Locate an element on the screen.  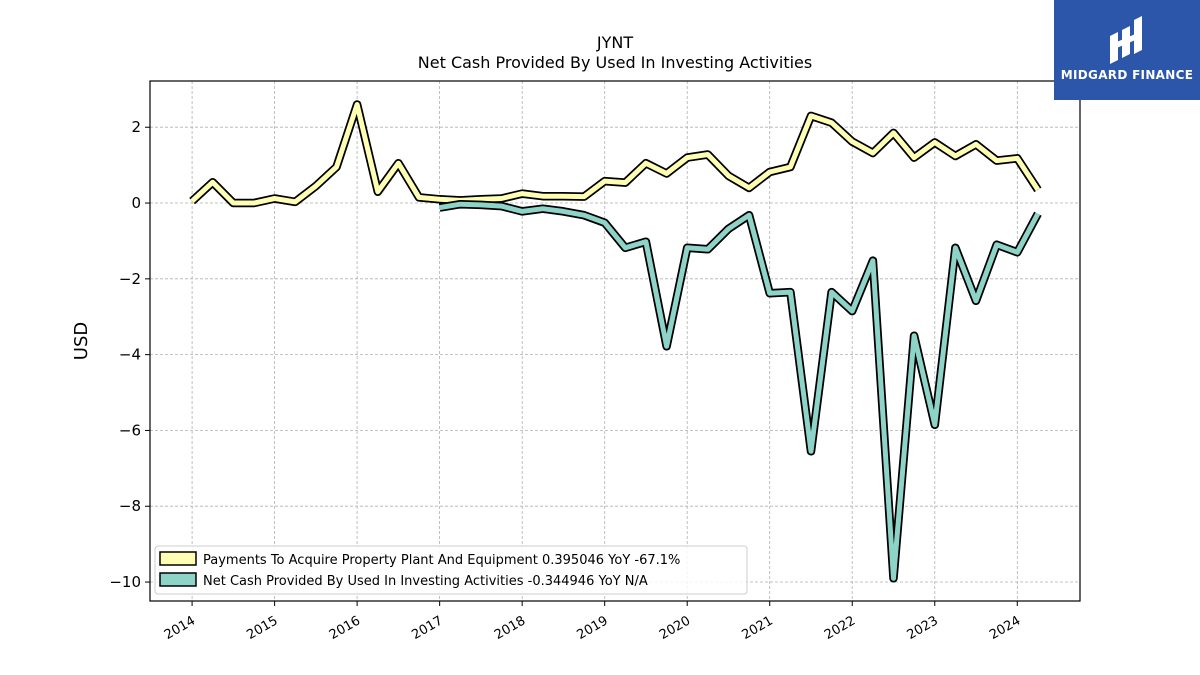
x-tick-label: 2023 is located at coordinates (923, 628).